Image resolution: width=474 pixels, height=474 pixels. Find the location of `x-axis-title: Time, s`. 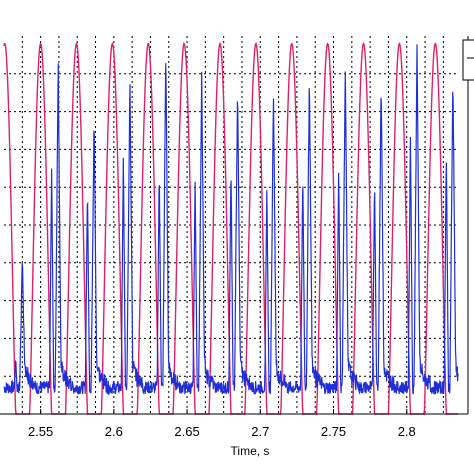

x-axis-title: Time, s is located at coordinates (250, 451).